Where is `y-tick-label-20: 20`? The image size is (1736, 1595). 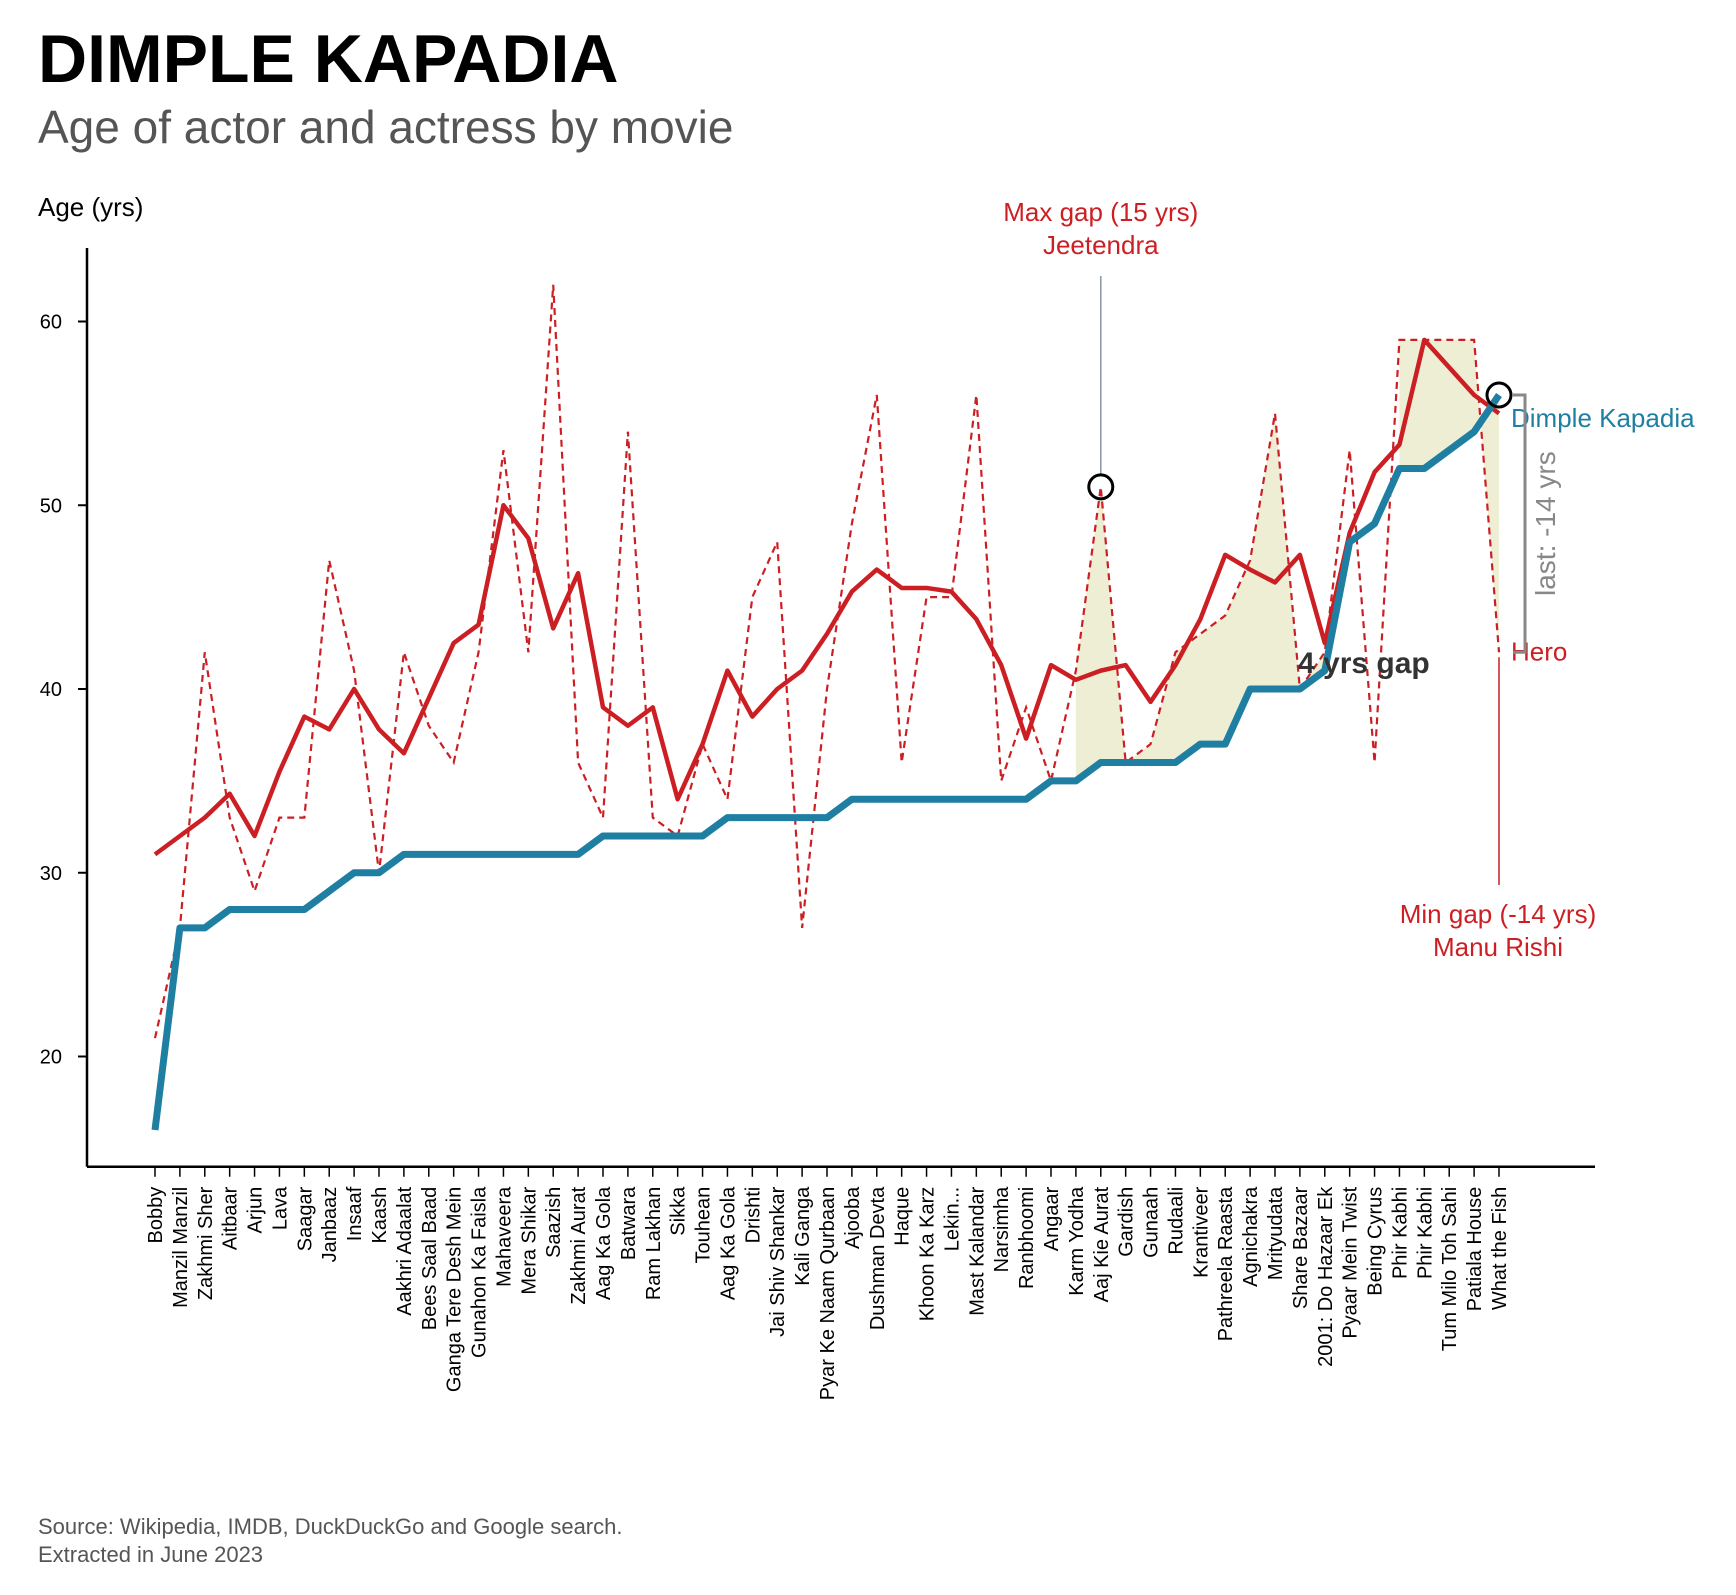 y-tick-label-20: 20 is located at coordinates (51, 1058).